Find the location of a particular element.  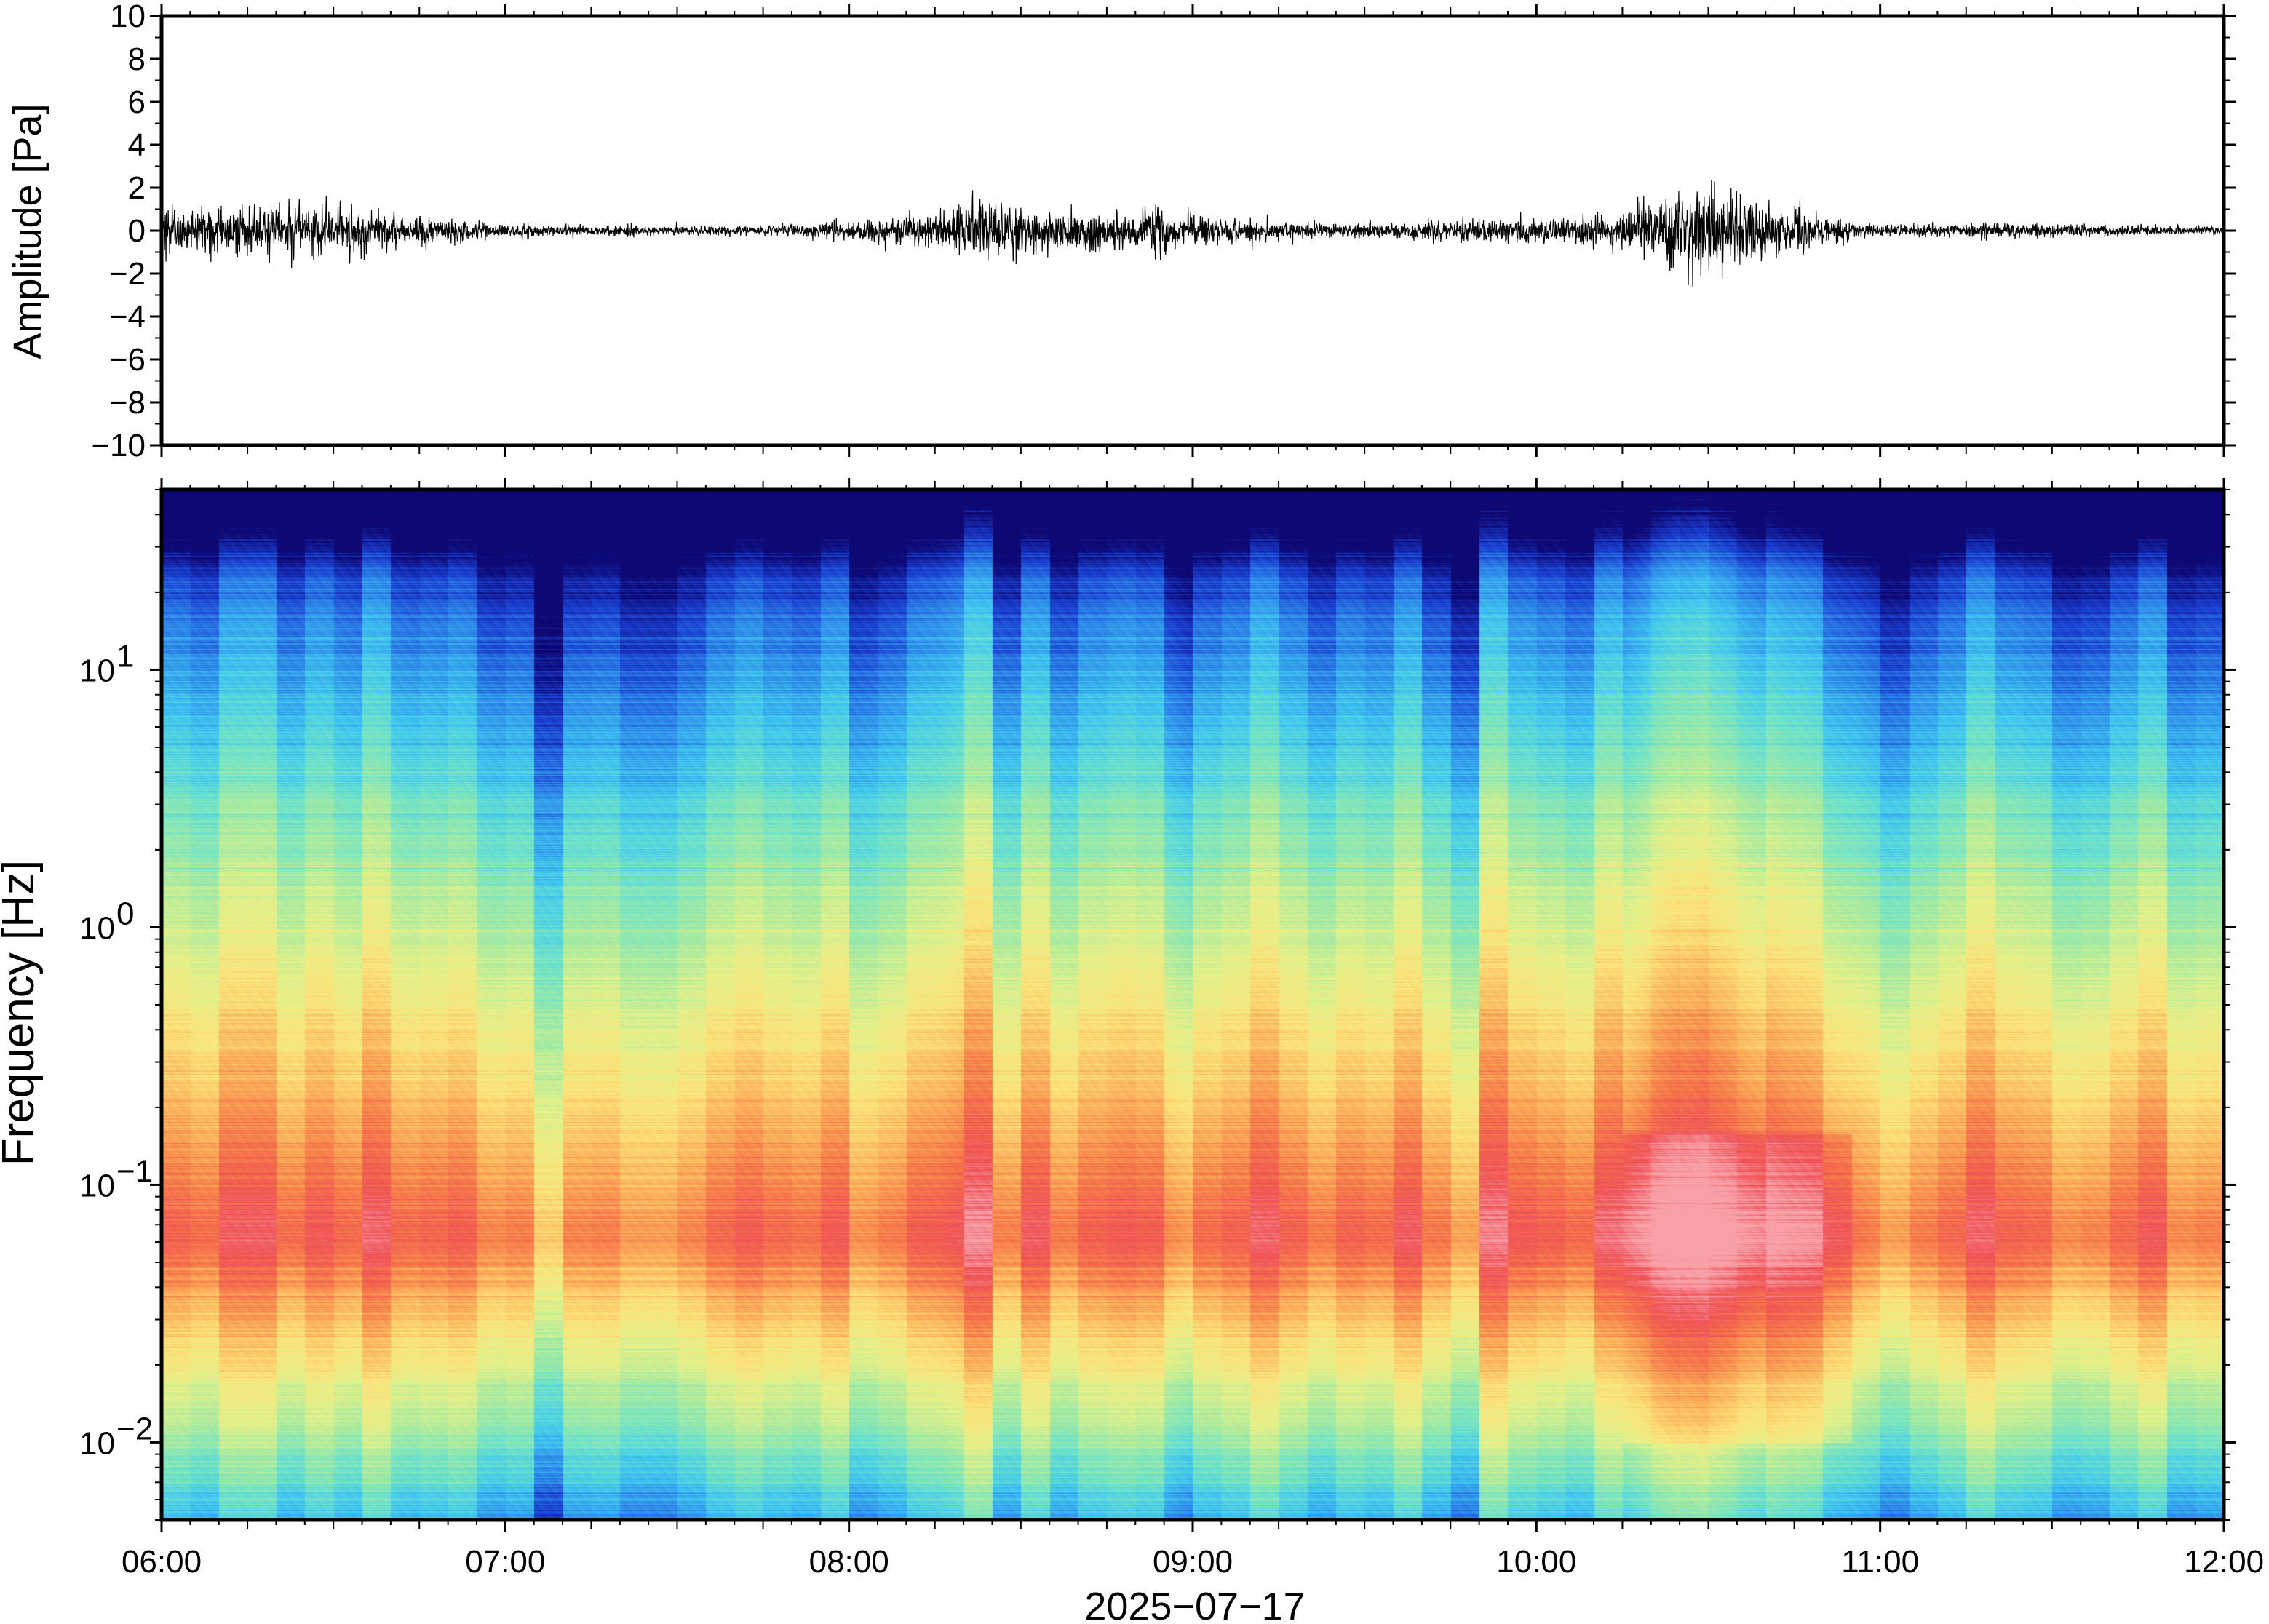

time-tick-label: 09:00 is located at coordinates (1193, 1562).